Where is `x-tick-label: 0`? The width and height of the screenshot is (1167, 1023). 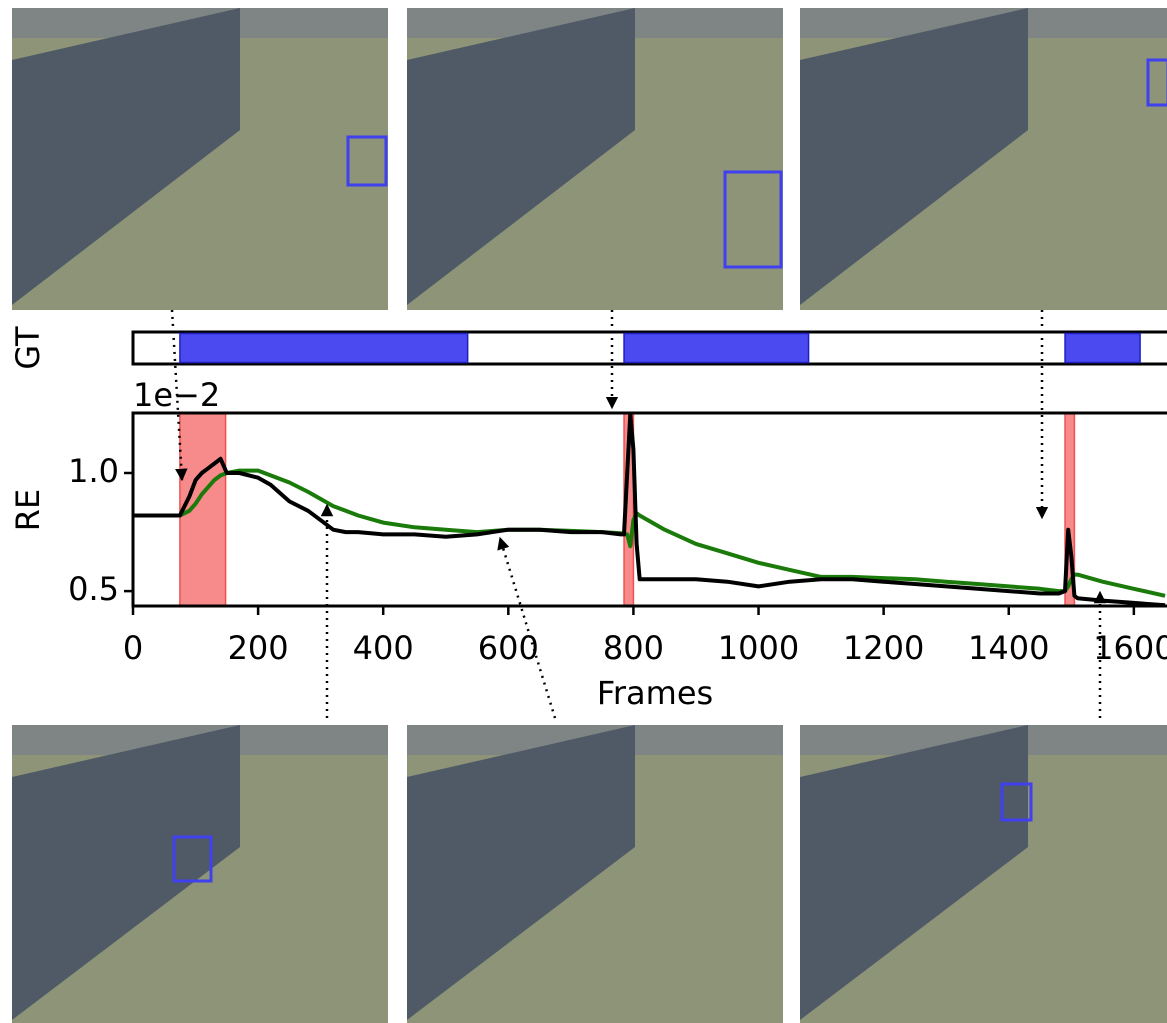 x-tick-label: 0 is located at coordinates (133, 648).